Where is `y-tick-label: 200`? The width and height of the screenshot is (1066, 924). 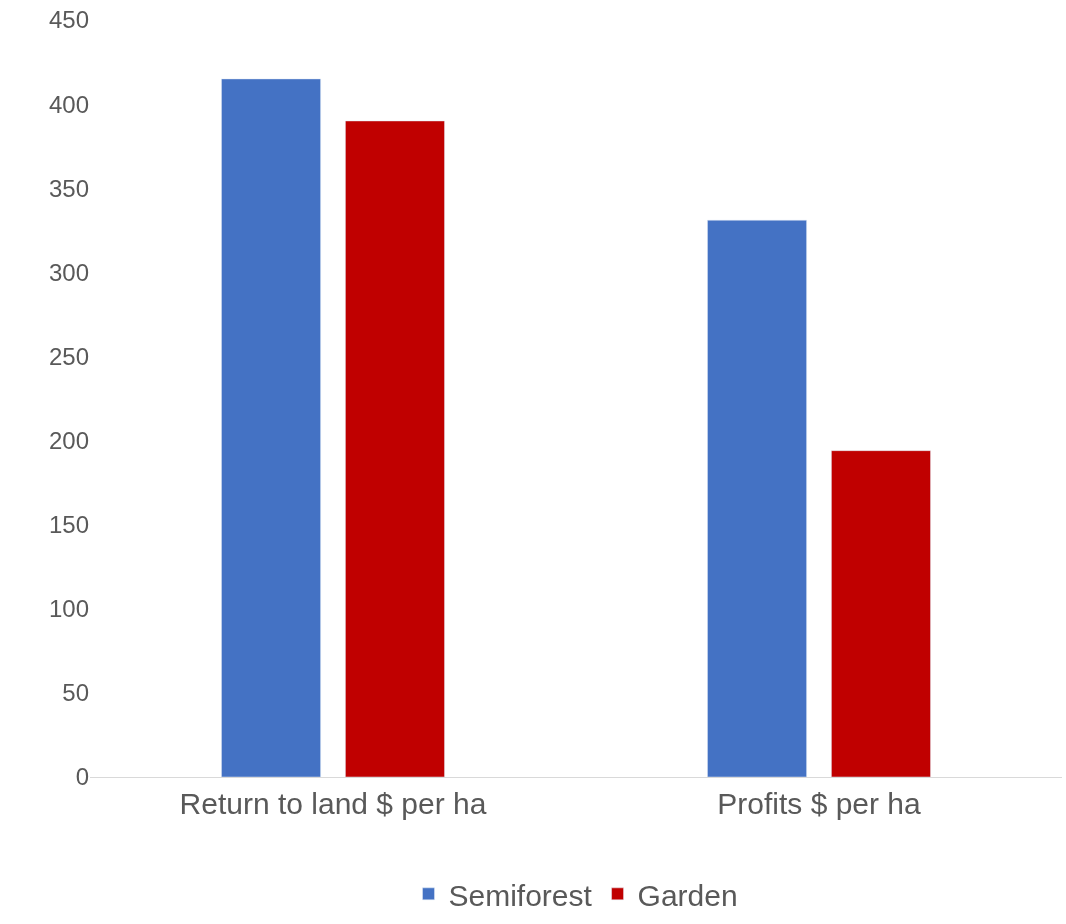 y-tick-label: 200 is located at coordinates (68, 440).